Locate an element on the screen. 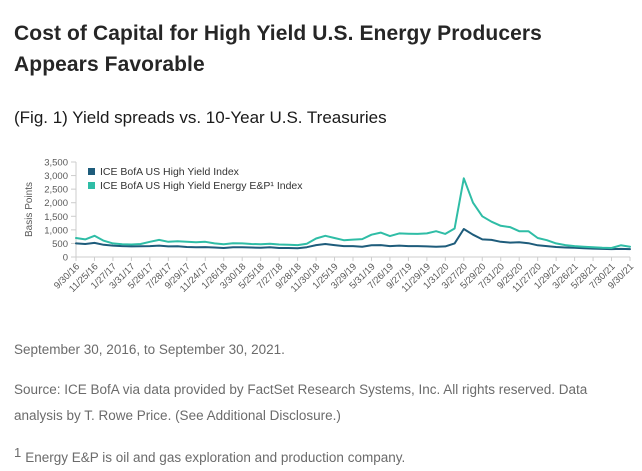 This screenshot has height=471, width=642. y-axis-tick-label: 3,500 is located at coordinates (56, 163).